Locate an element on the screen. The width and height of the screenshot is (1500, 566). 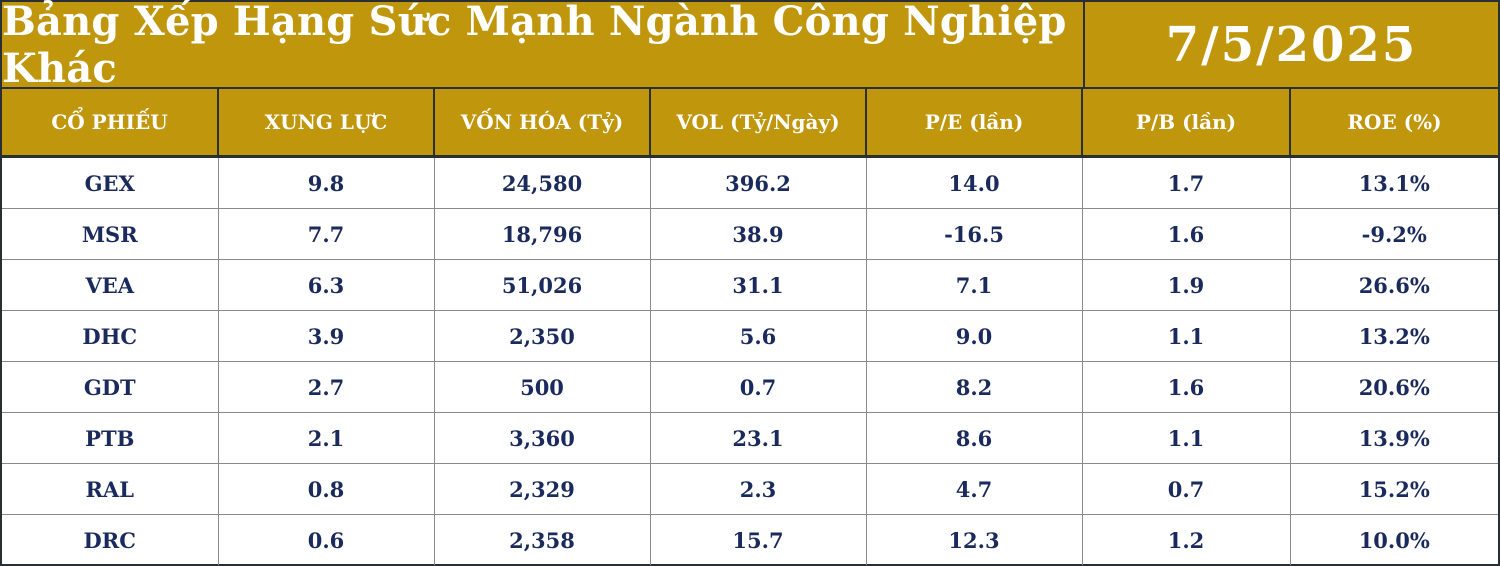
table-row: MSR 7.7 18,796 38.9 -16.5 1.6 -9.2% is located at coordinates (750, 234).